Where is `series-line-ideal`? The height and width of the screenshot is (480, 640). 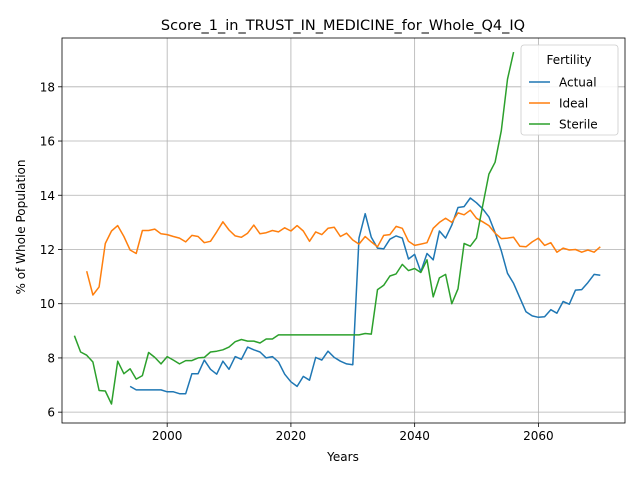
series-line-ideal is located at coordinates (343, 252).